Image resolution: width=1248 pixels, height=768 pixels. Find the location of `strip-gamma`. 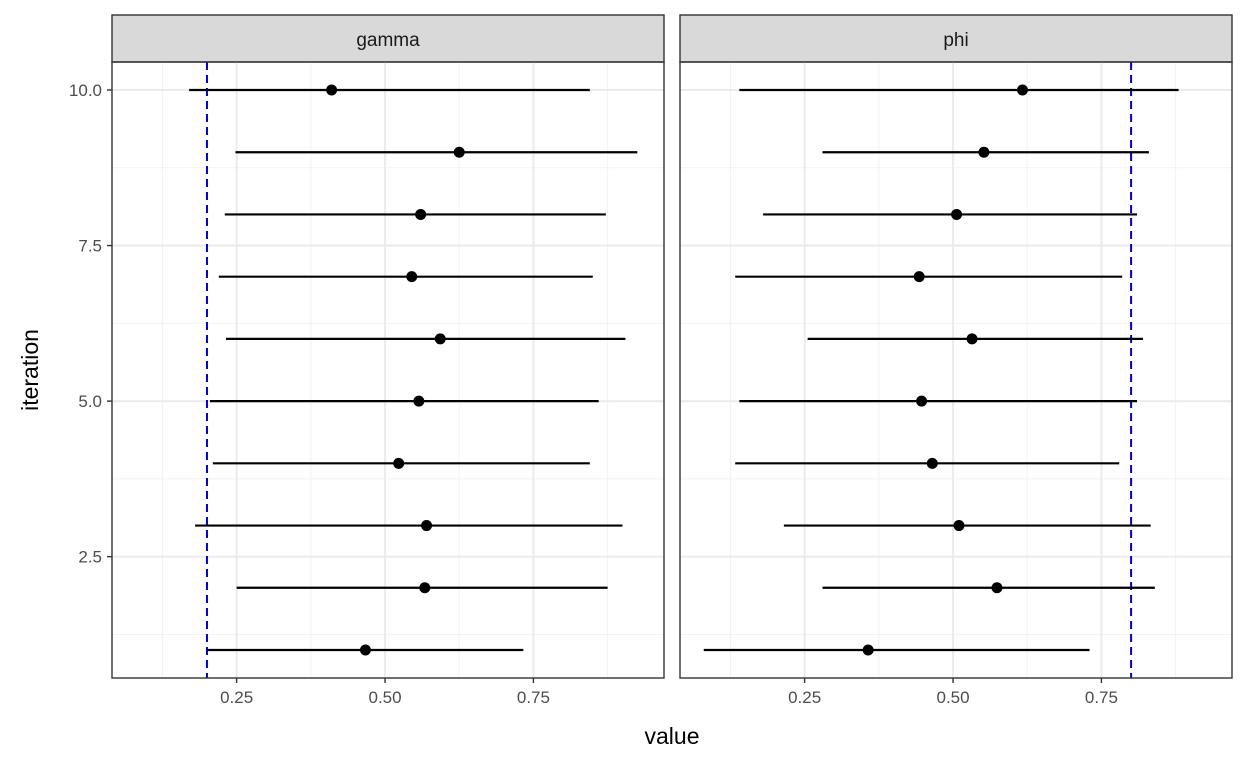

strip-gamma is located at coordinates (388, 38).